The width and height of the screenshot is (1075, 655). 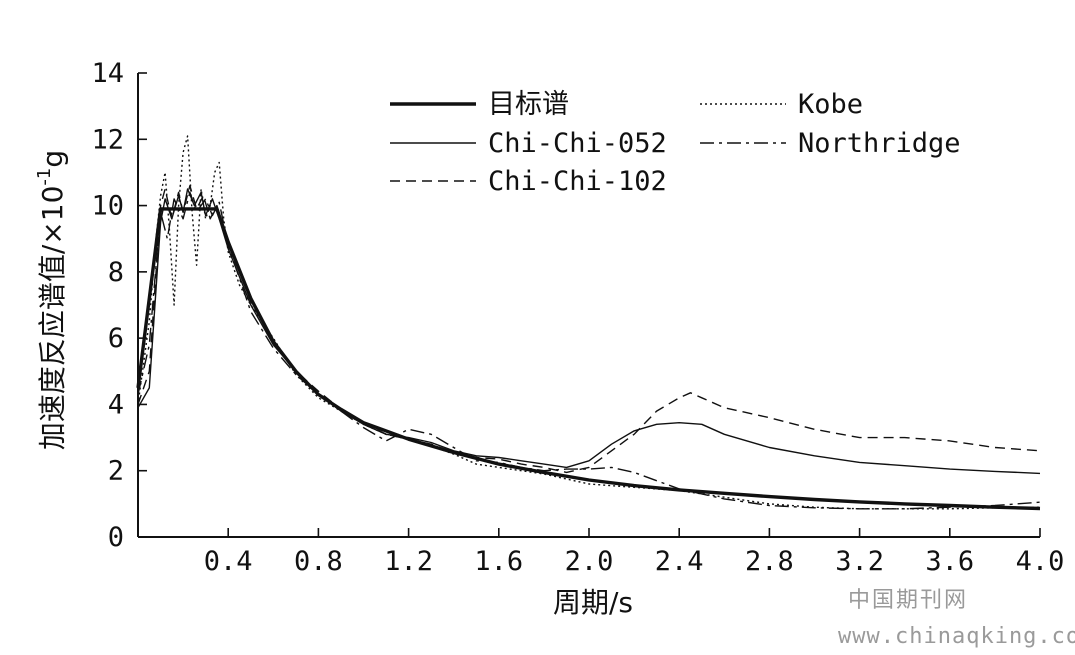 What do you see at coordinates (116, 404) in the screenshot?
I see `y-tick-label: 4` at bounding box center [116, 404].